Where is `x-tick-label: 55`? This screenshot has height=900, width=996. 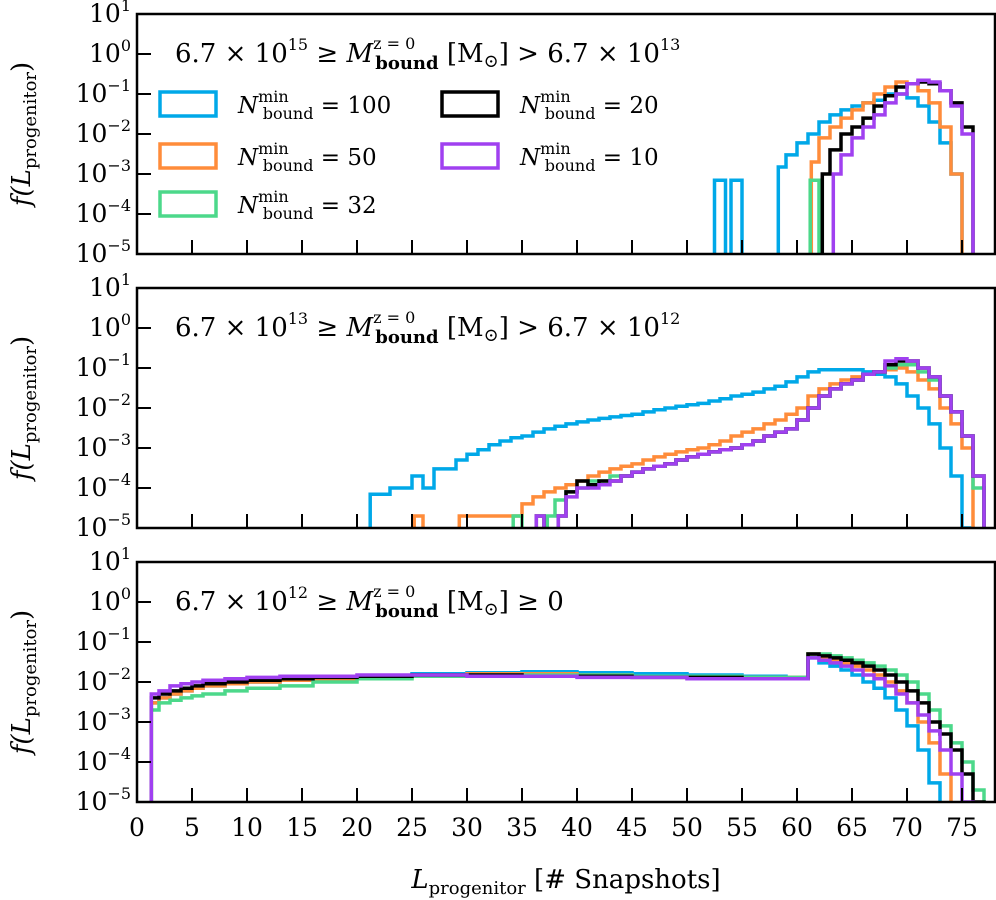
x-tick-label: 55 is located at coordinates (742, 827).